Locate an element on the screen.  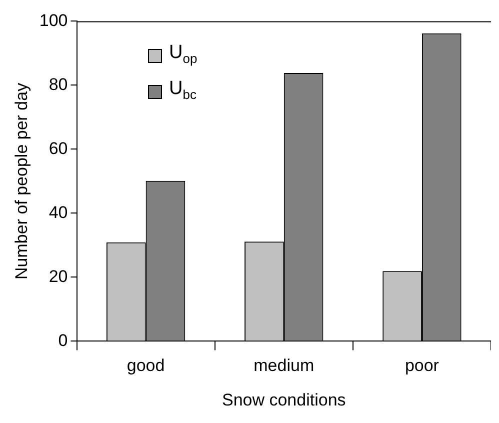
legend-label: U$_{bc}$ is located at coordinates (182, 90).